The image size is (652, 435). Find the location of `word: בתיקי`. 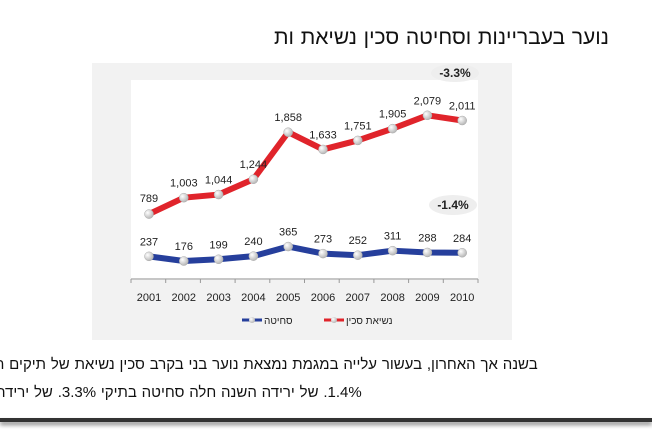

word: בתיקי is located at coordinates (118, 392).